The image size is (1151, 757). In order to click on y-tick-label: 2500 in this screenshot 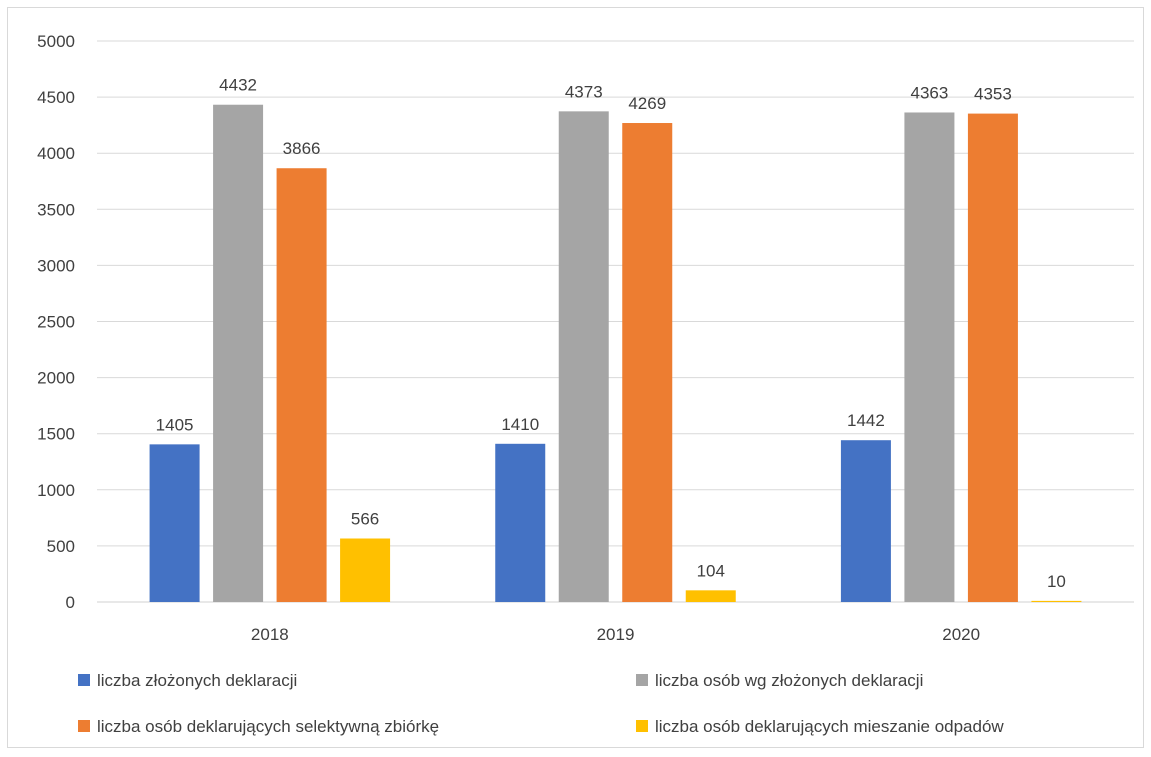, I will do `click(56, 322)`.